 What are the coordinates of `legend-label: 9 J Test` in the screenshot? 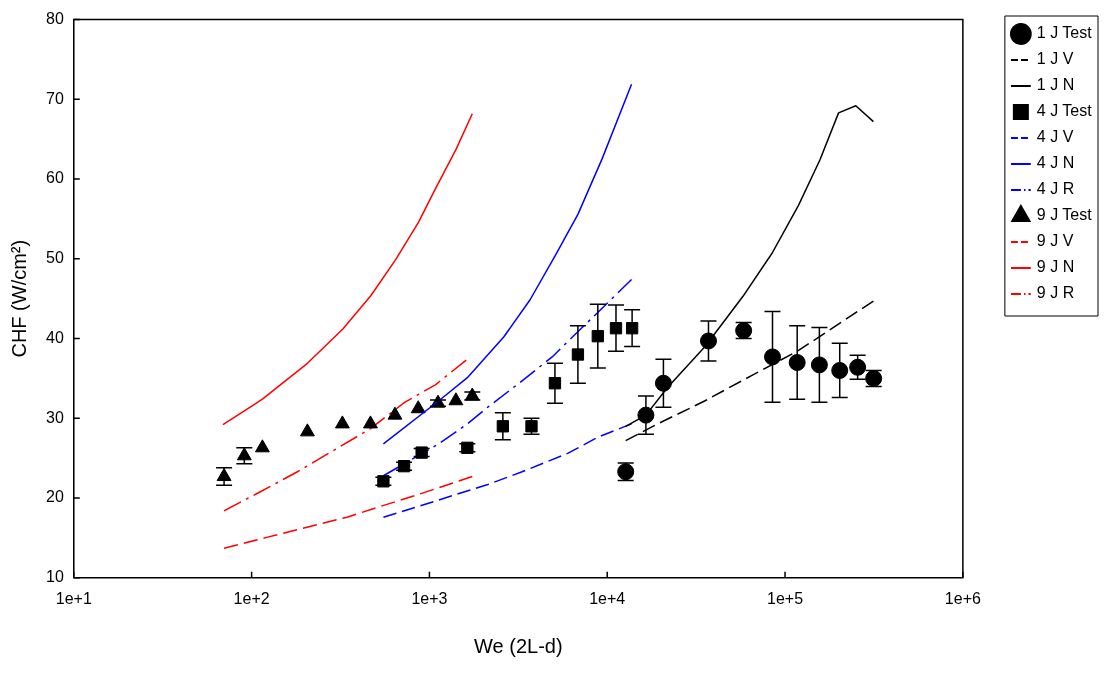 It's located at (1064, 215).